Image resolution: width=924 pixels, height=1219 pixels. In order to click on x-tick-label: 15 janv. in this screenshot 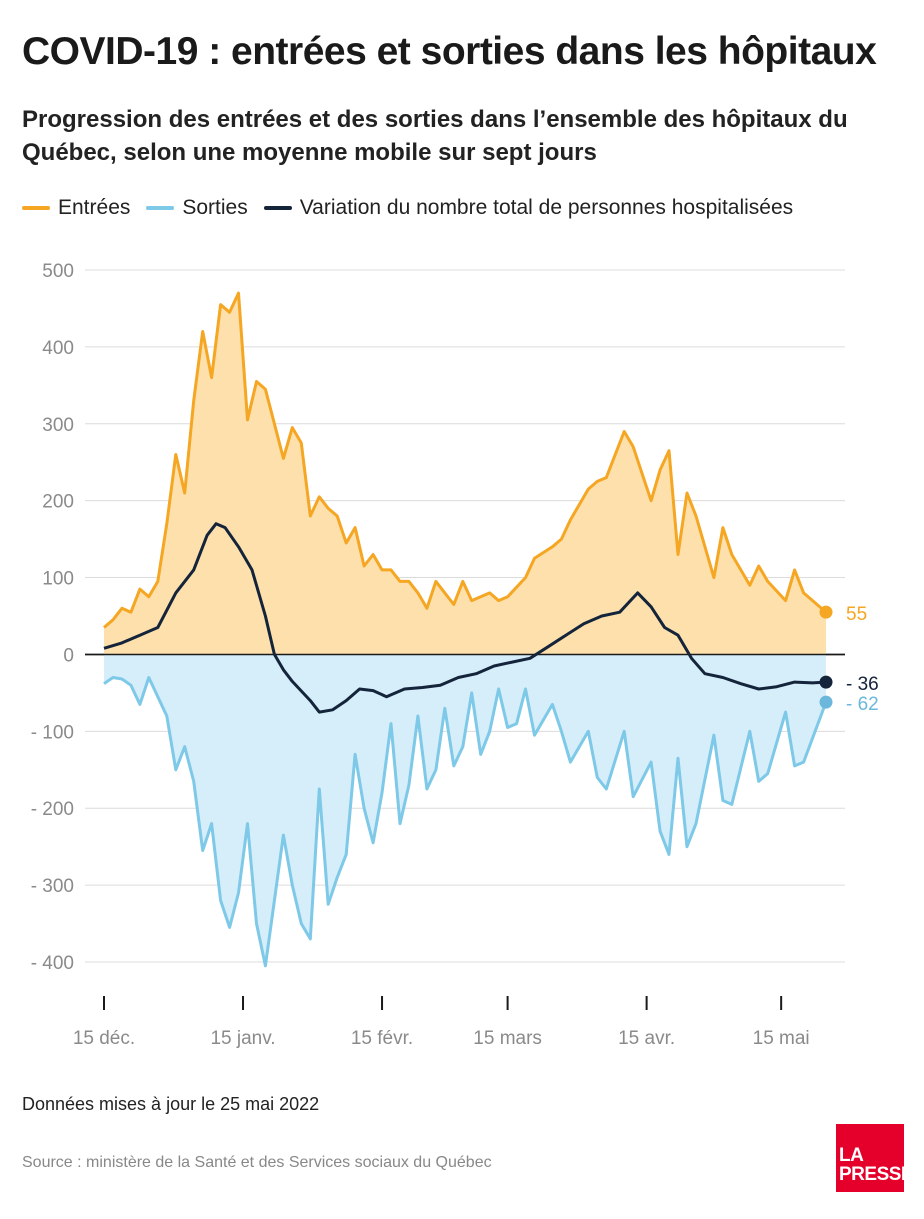, I will do `click(242, 1038)`.